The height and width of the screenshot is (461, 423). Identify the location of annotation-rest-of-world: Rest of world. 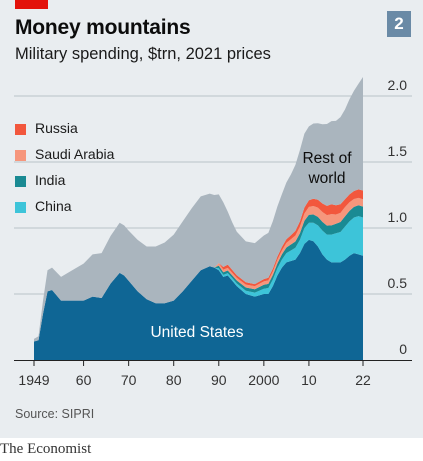
(327, 168).